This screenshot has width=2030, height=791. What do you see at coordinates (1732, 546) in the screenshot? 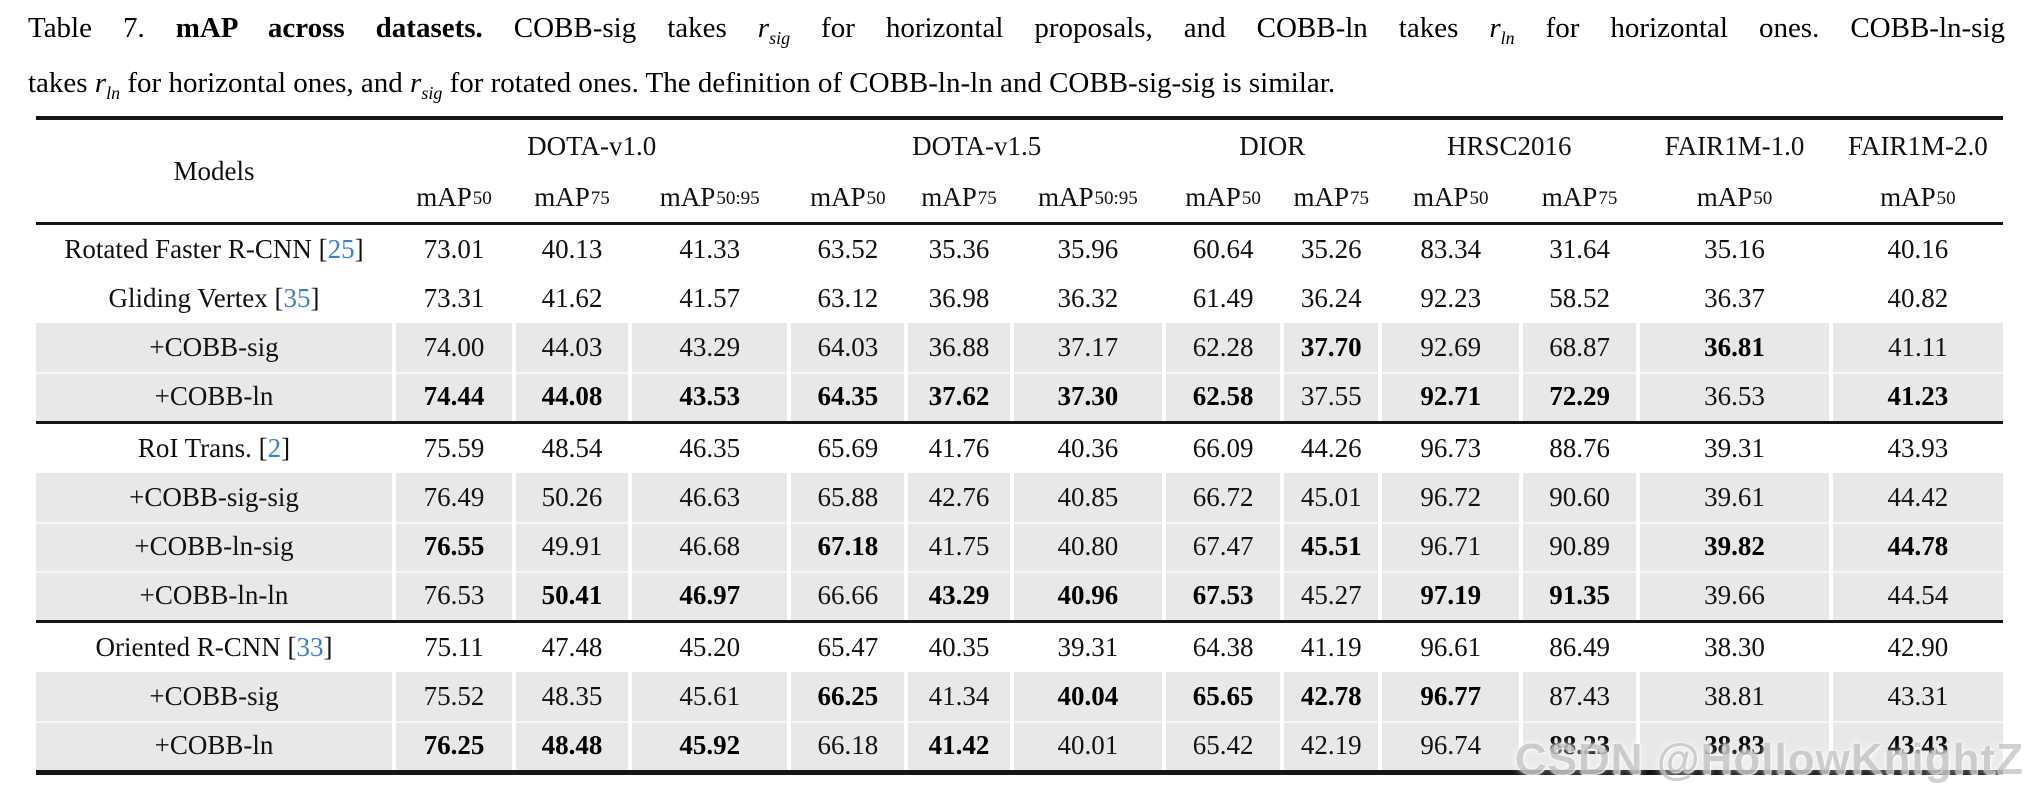
I see `value-cell: 39.82` at bounding box center [1732, 546].